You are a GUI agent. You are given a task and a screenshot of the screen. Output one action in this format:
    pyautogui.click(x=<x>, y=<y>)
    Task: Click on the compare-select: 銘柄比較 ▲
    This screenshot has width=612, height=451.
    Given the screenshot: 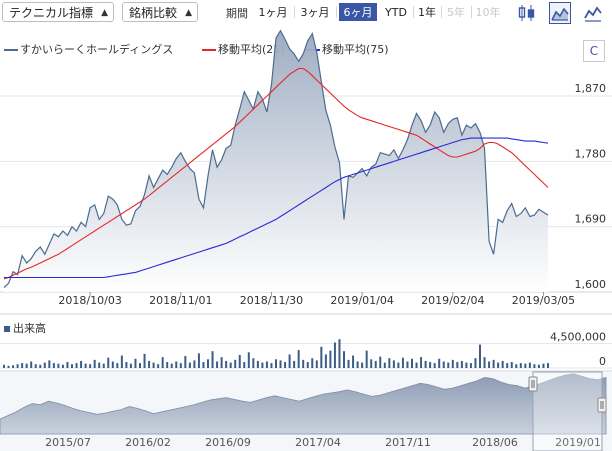 What is the action you would take?
    pyautogui.click(x=160, y=12)
    